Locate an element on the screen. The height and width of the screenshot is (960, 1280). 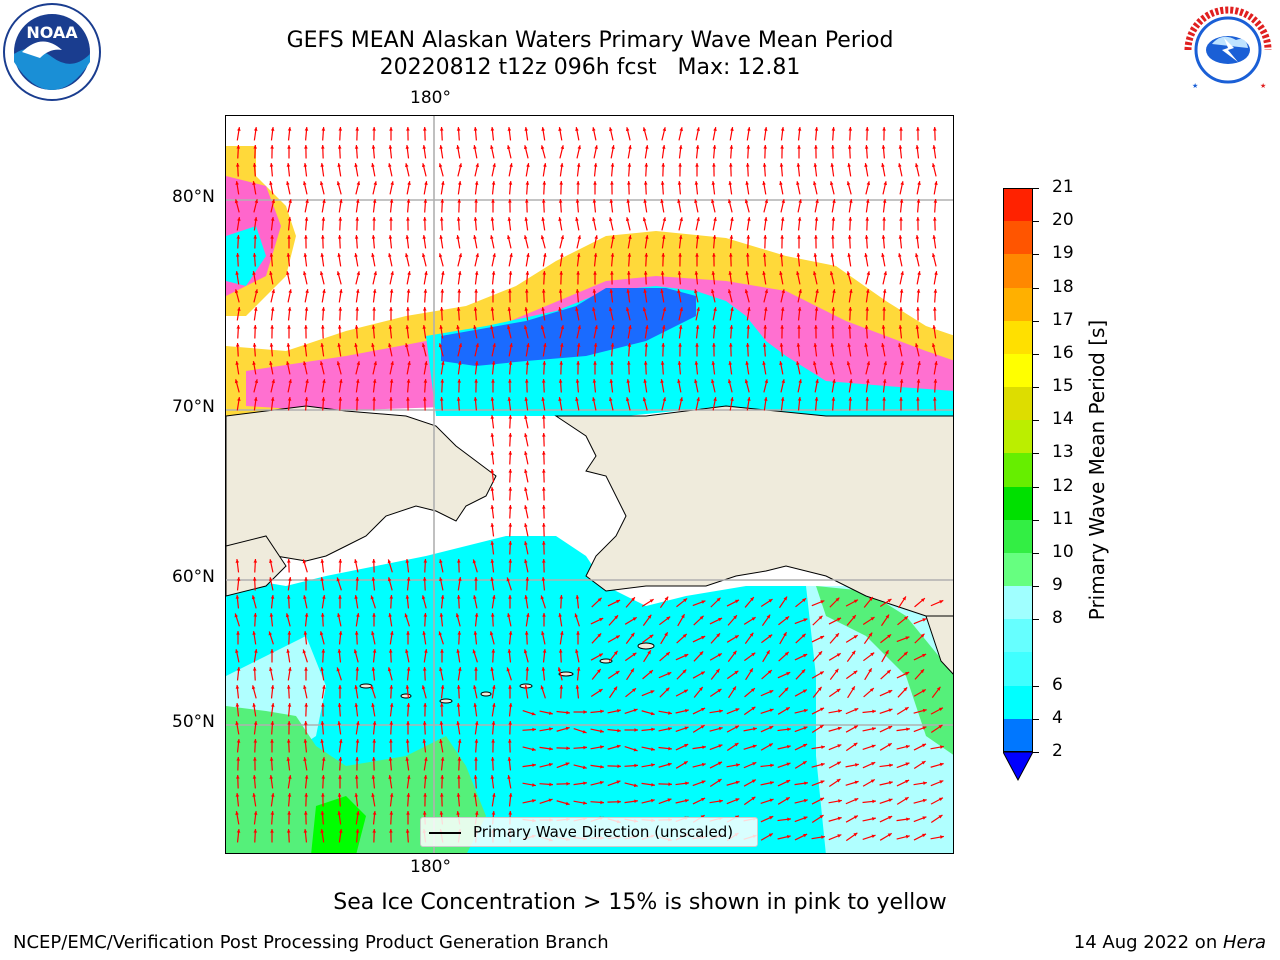
colorbar-segment is located at coordinates (1018, 337).